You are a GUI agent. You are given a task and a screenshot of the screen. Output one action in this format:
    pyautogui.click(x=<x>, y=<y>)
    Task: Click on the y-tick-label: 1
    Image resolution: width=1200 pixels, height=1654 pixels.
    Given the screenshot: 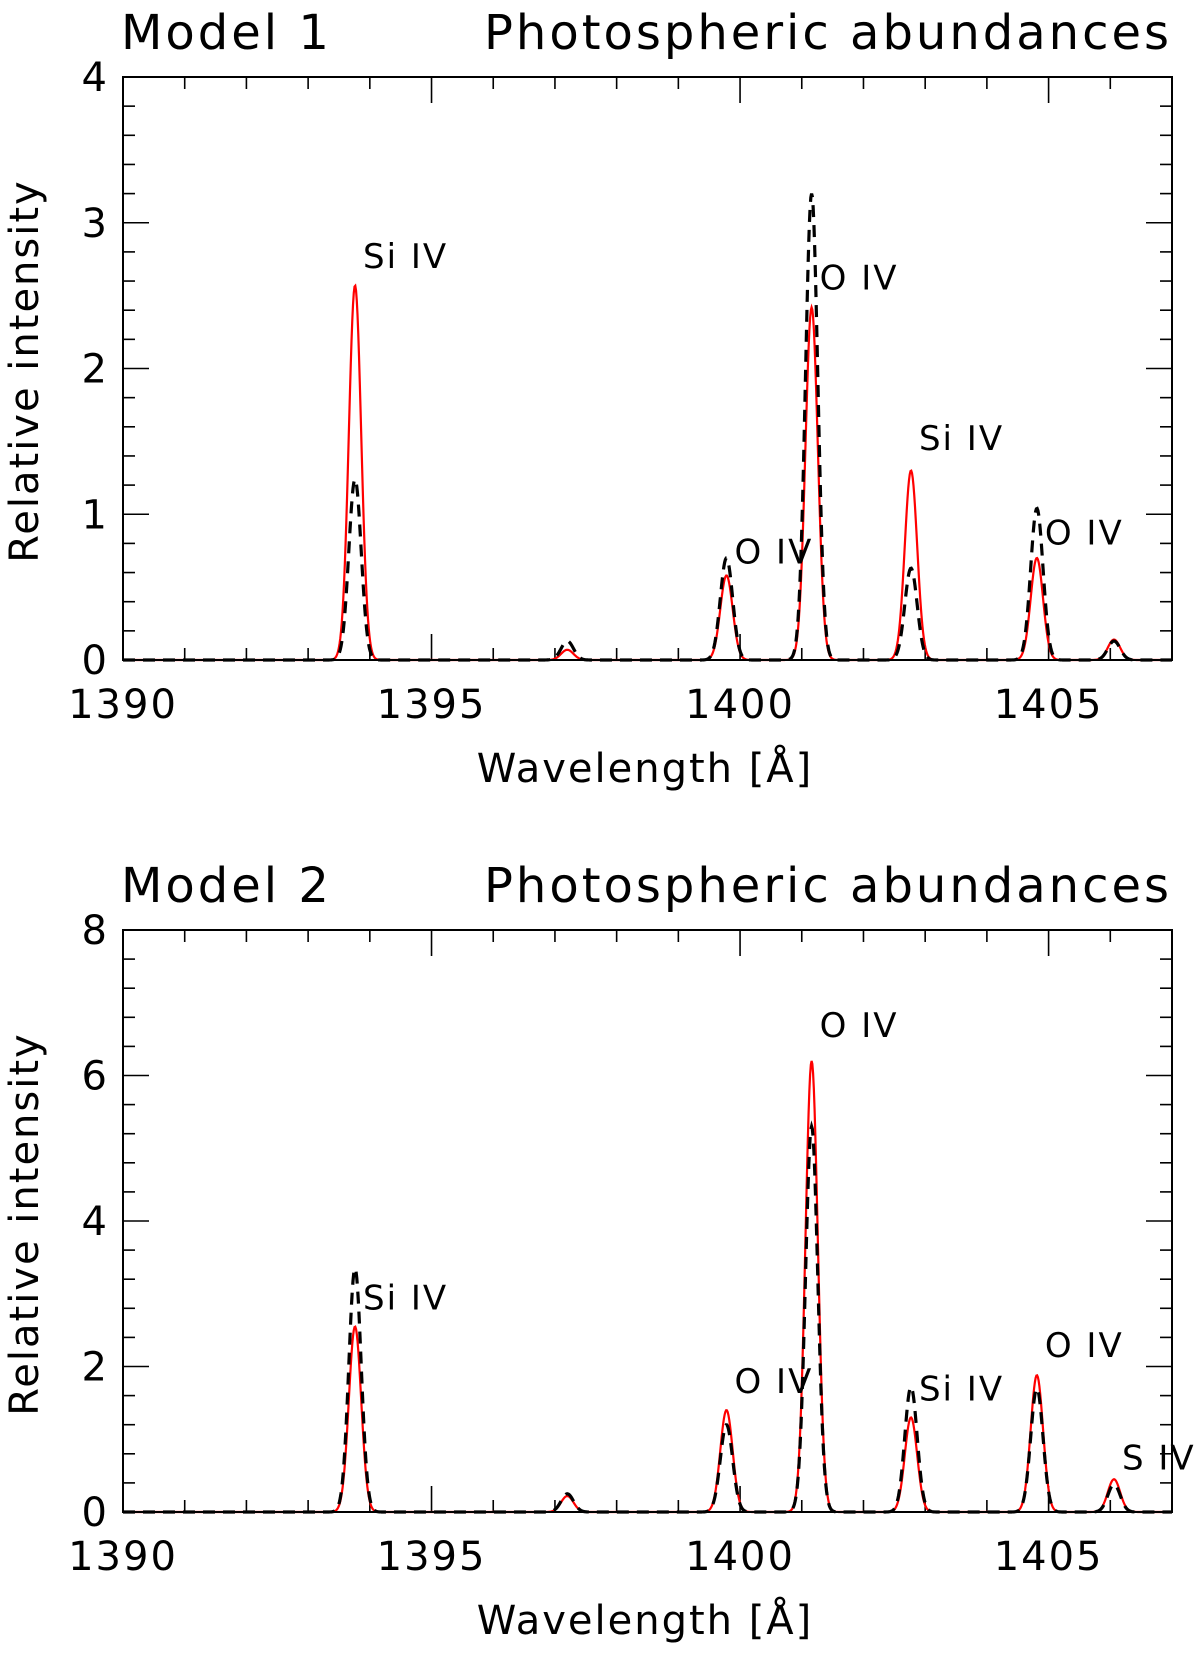 What is the action you would take?
    pyautogui.click(x=95, y=515)
    